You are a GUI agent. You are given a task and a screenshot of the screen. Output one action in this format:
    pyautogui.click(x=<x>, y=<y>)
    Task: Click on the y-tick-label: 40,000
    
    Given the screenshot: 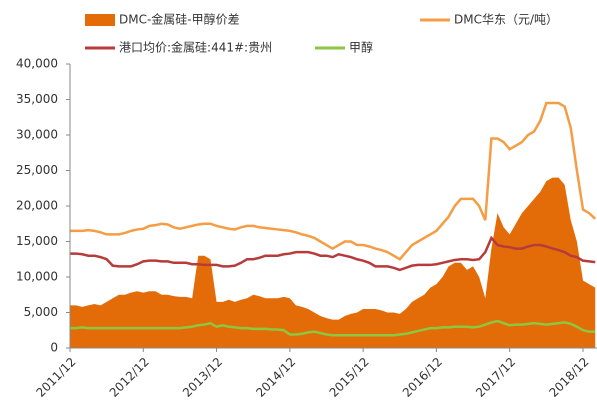 What is the action you would take?
    pyautogui.click(x=37, y=64)
    